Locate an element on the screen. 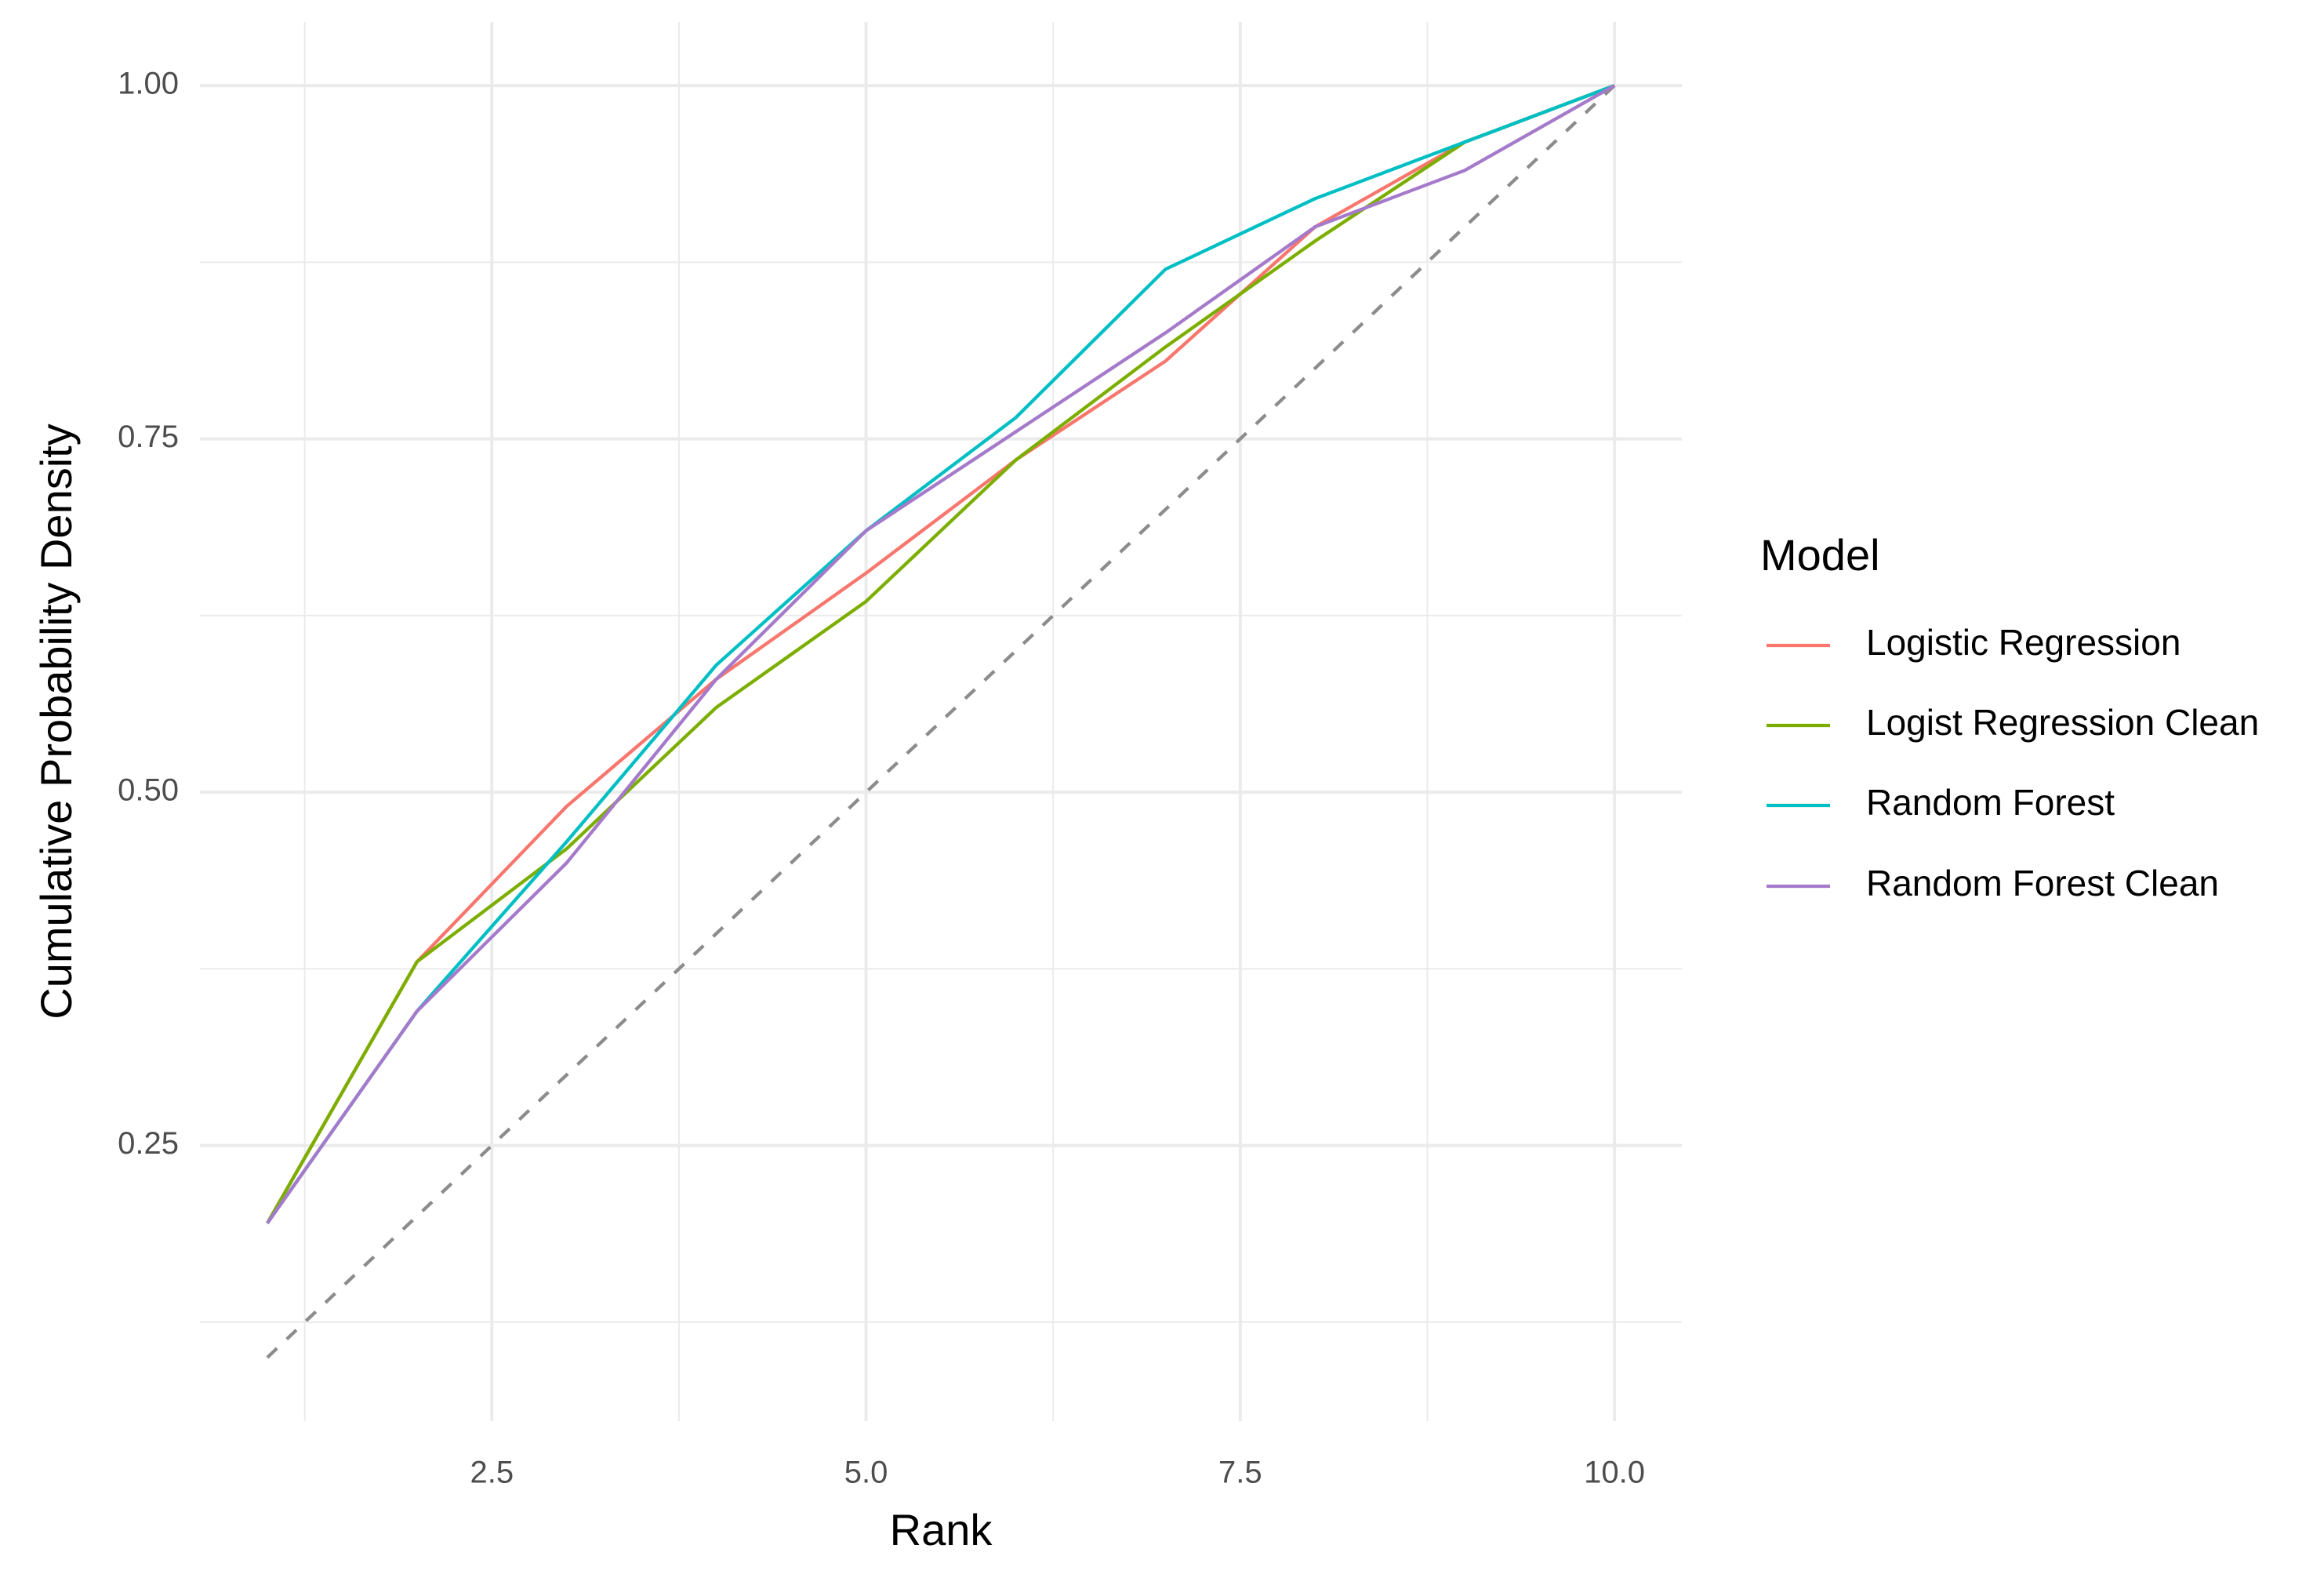 The image size is (2324, 1585). y-tick-label: 0.25 is located at coordinates (148, 1143).